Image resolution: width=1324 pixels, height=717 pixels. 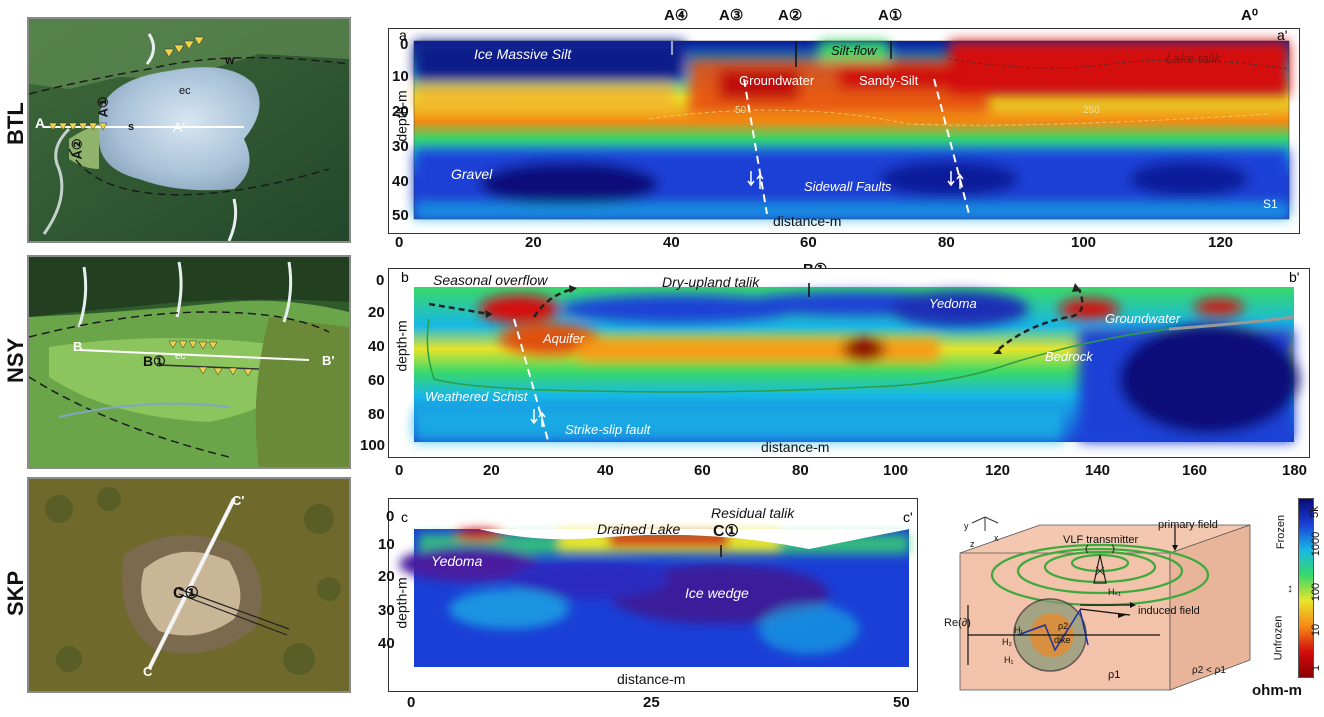 What do you see at coordinates (1306, 588) in the screenshot?
I see `colorbar-gradient` at bounding box center [1306, 588].